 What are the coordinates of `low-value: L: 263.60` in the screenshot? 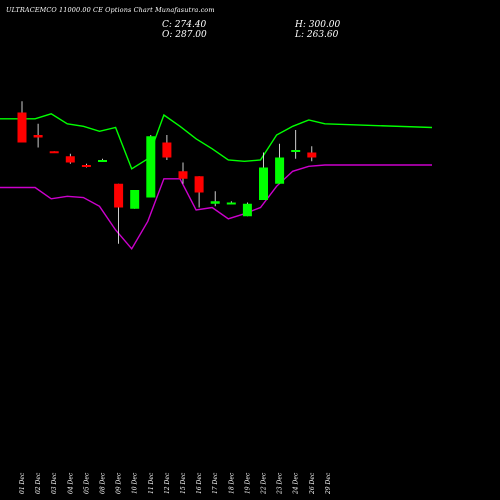 It's located at (317, 35).